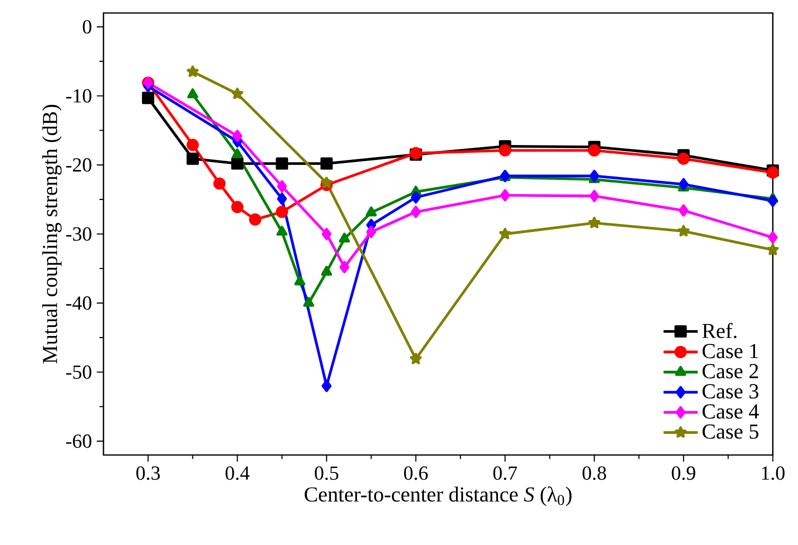 This screenshot has width=798, height=545. I want to click on y-tick-label: -50, so click(79, 372).